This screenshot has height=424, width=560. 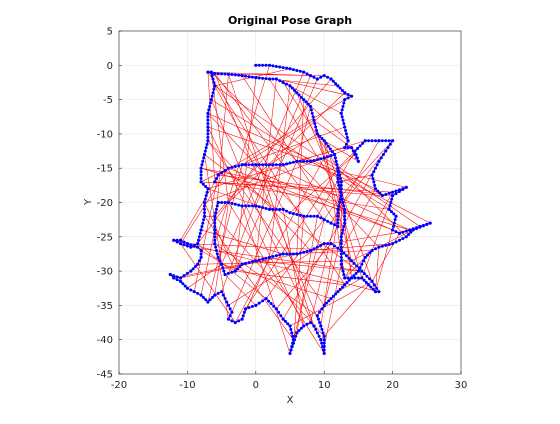 What do you see at coordinates (105, 375) in the screenshot?
I see `y-tick-label: -45` at bounding box center [105, 375].